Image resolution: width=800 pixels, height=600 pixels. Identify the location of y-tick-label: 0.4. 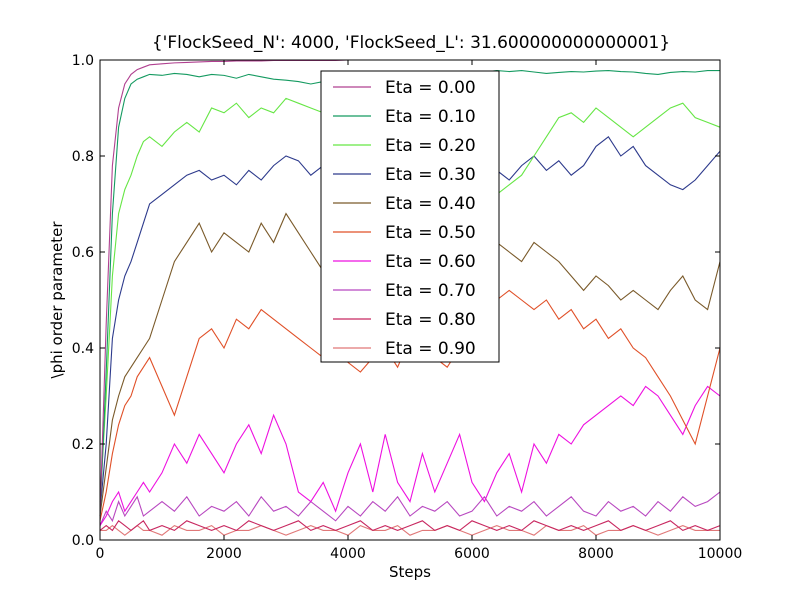
(83, 349).